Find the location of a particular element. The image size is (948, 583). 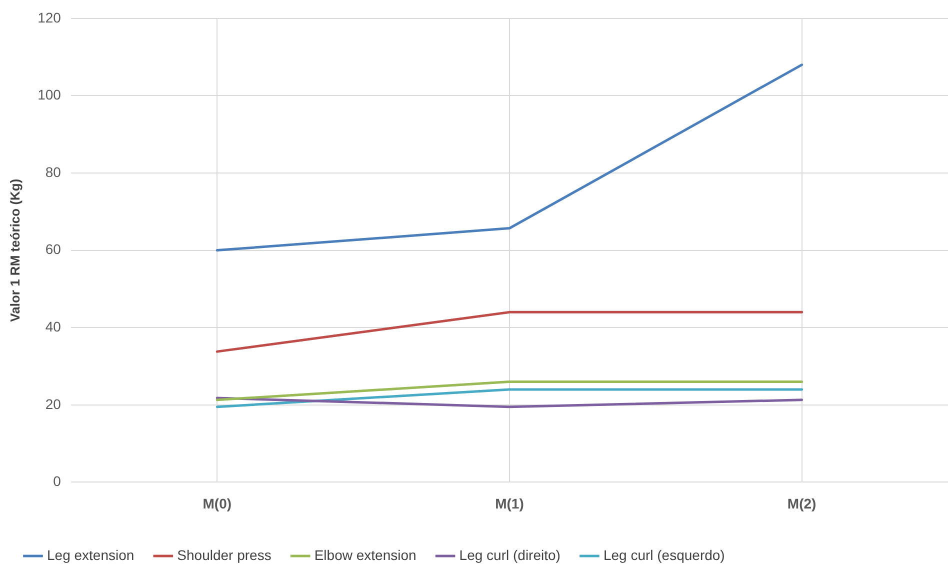

x-tick-label: M(1) is located at coordinates (509, 503).